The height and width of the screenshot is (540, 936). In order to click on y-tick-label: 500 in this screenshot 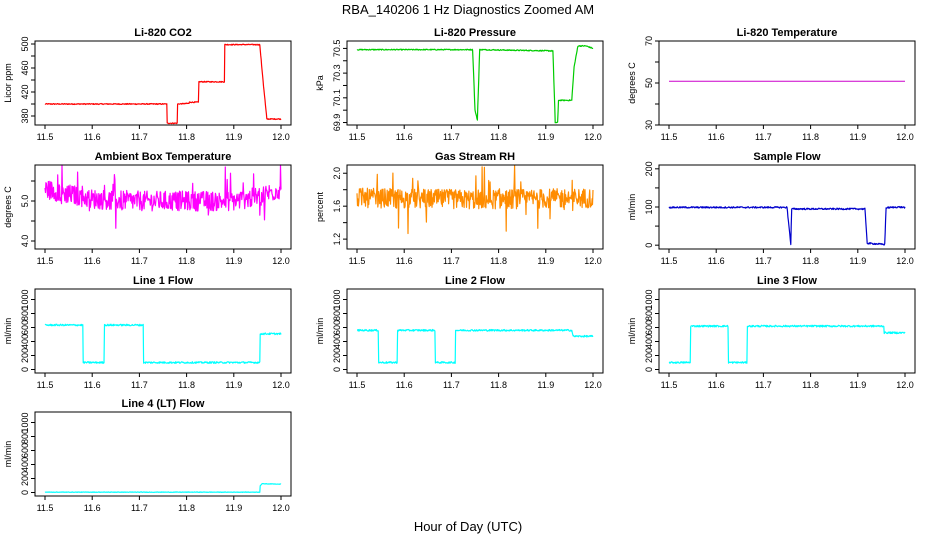, I will do `click(25, 43)`.